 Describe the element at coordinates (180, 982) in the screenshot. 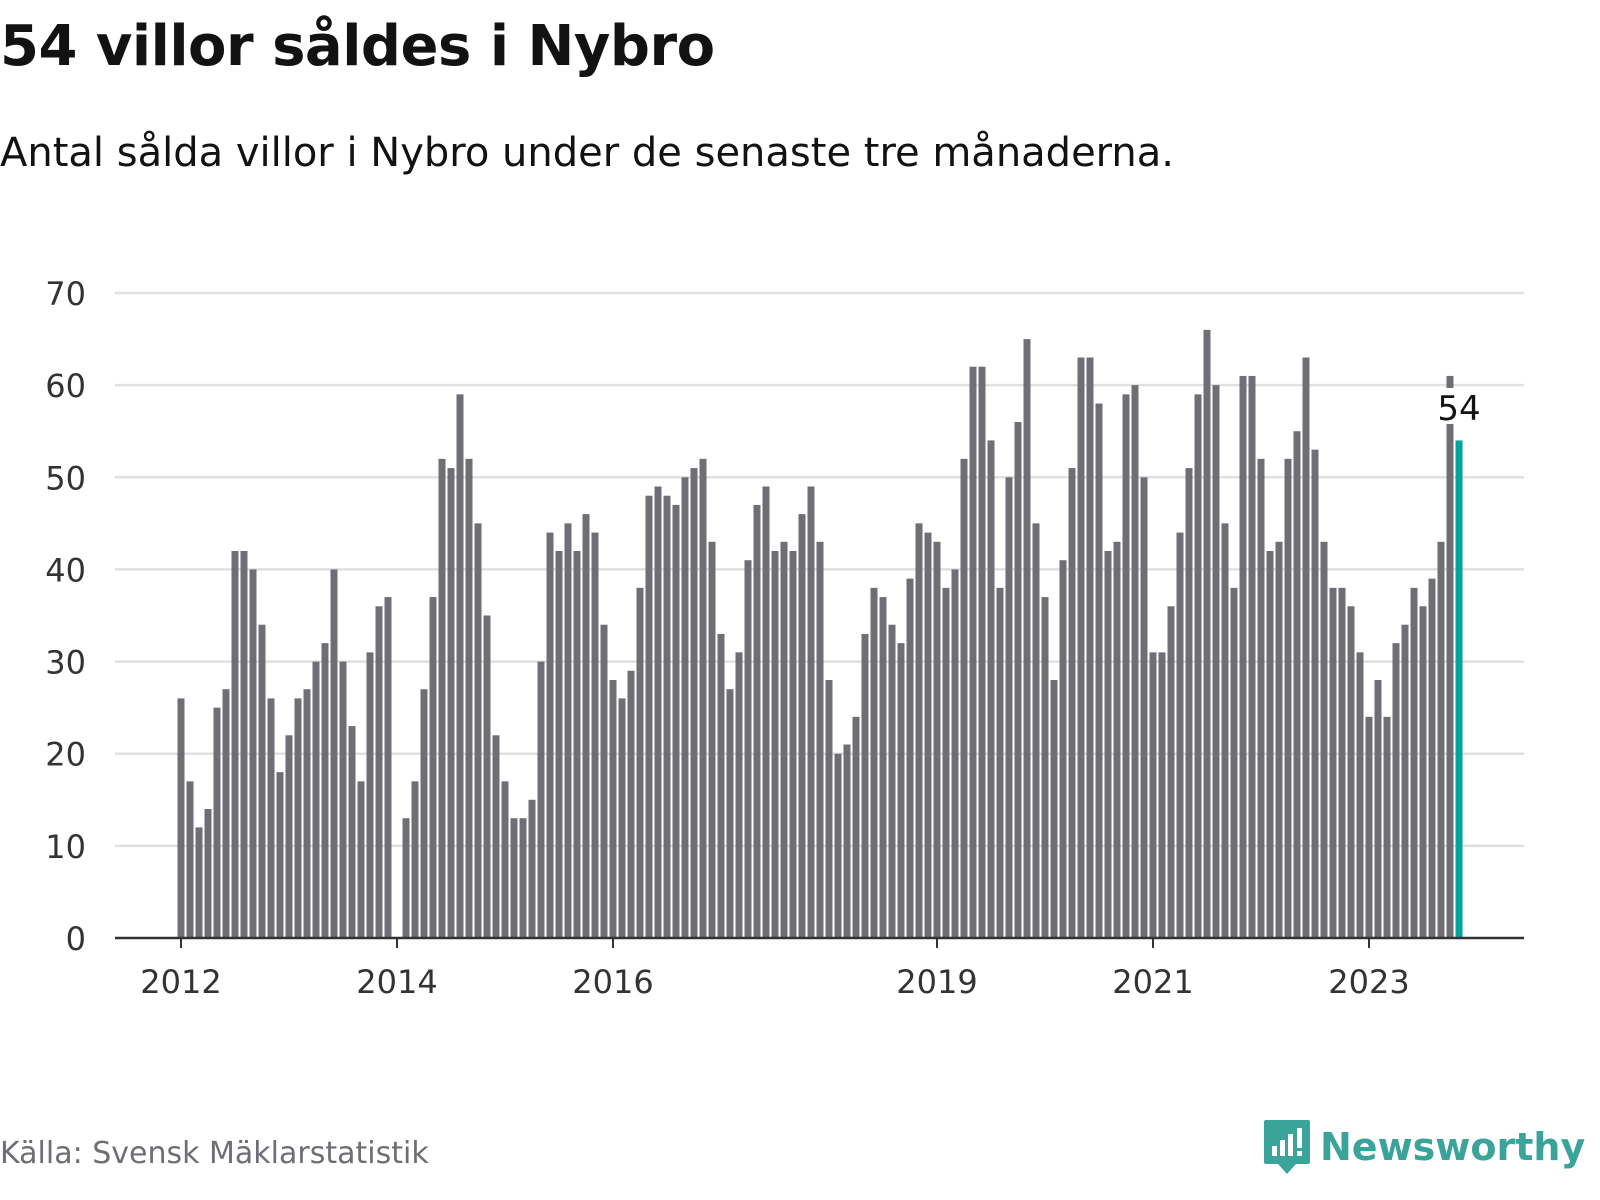

I see `x-tick-label: 2012` at that location.